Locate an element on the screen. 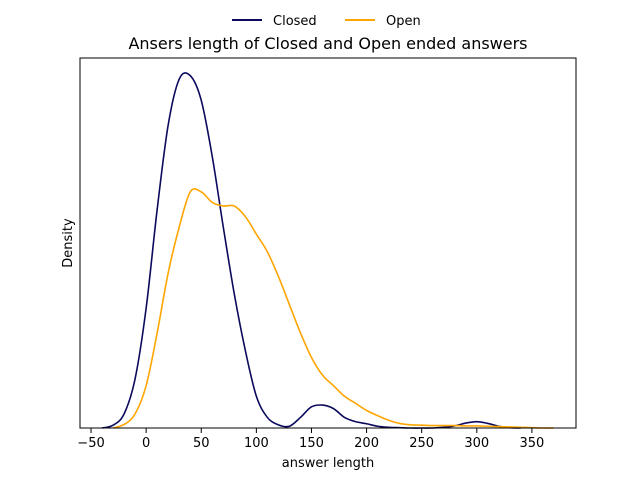 Image resolution: width=640 pixels, height=480 pixels. legend-label-closed: Closed is located at coordinates (295, 21).